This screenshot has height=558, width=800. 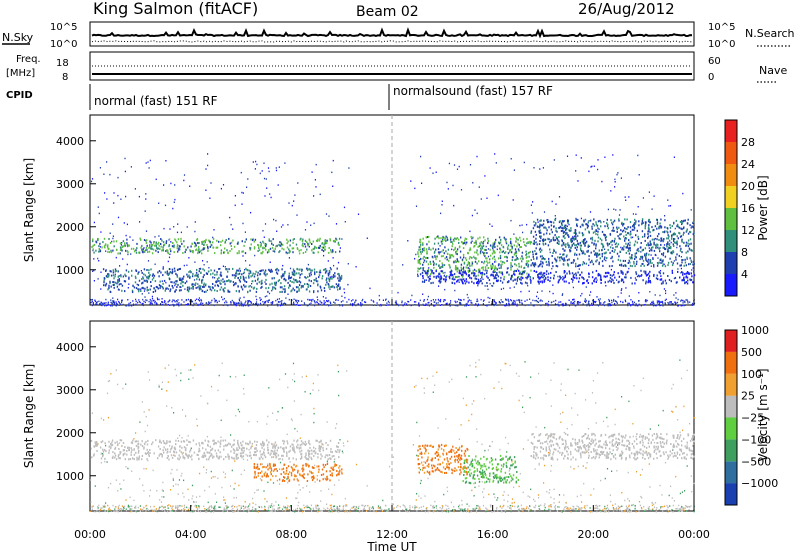 I want to click on nsky-trace, so click(x=392, y=33).